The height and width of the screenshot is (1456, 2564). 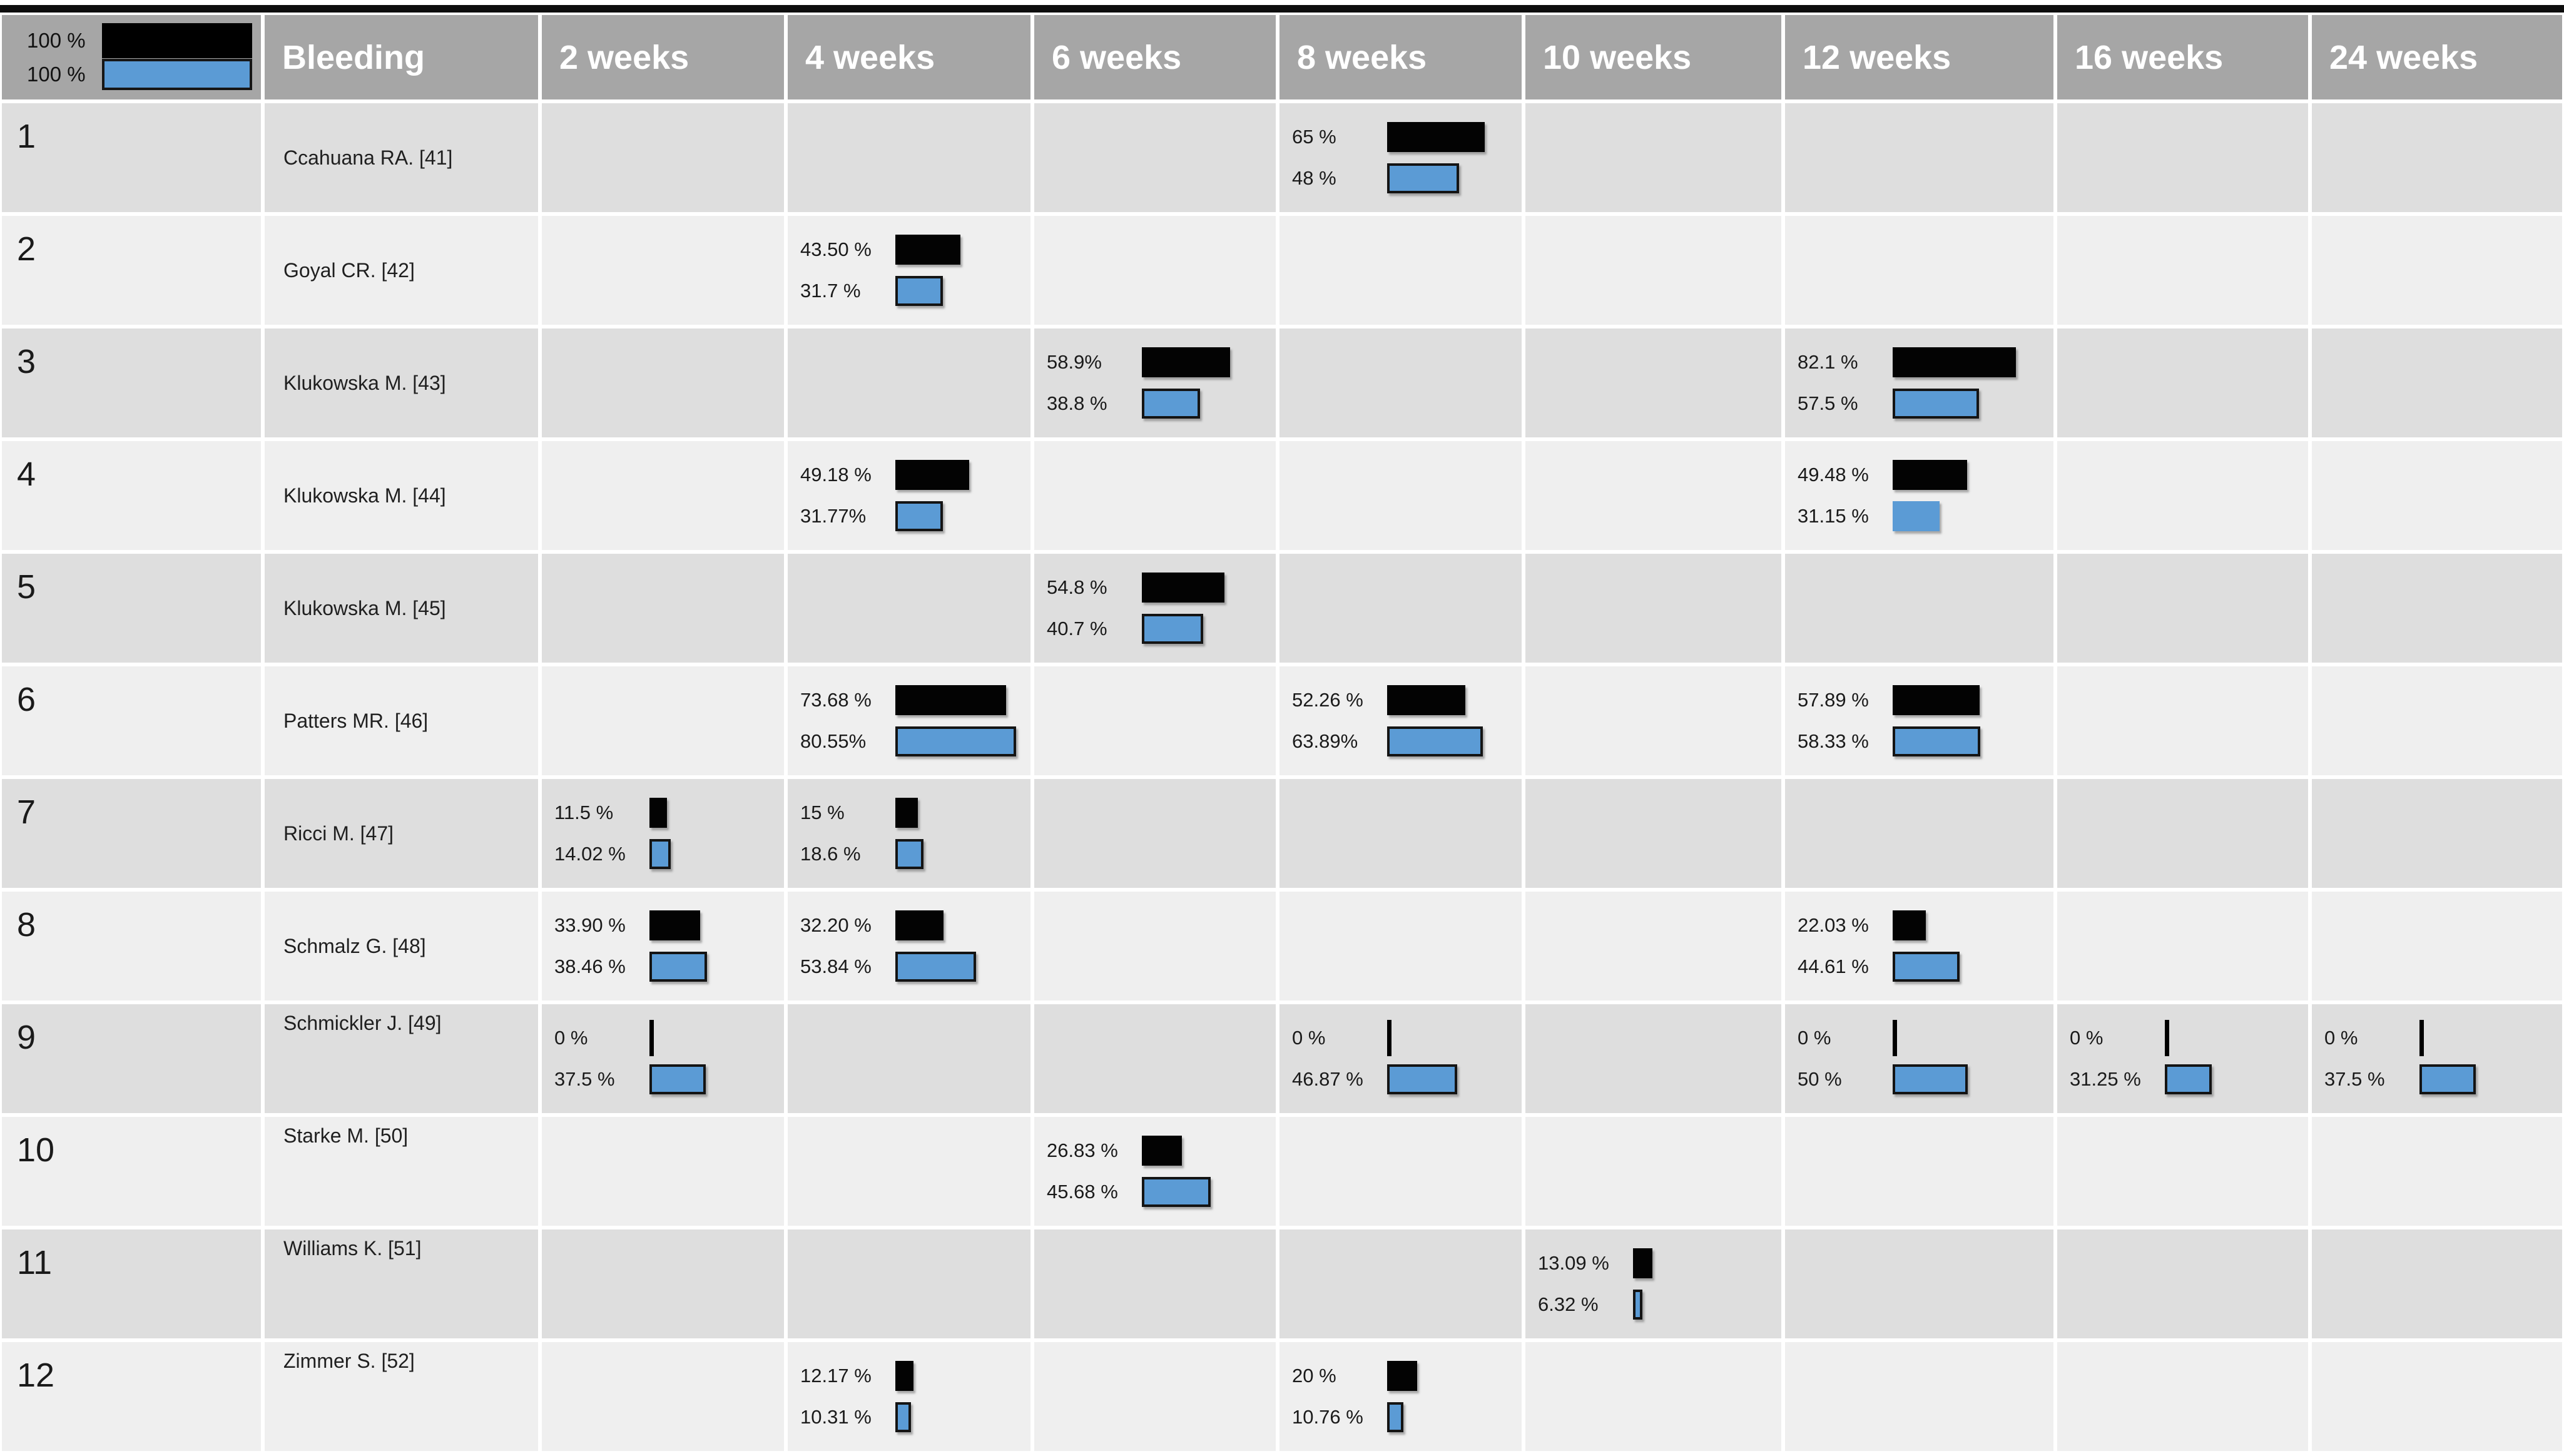 What do you see at coordinates (2437, 833) in the screenshot?
I see `data-cell-row7-24-weeks` at bounding box center [2437, 833].